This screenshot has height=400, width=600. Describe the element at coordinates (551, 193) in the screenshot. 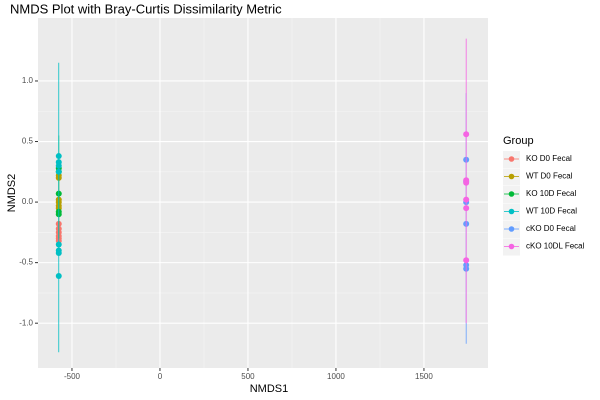

I see `legend-label: KO 10D Fecal` at that location.